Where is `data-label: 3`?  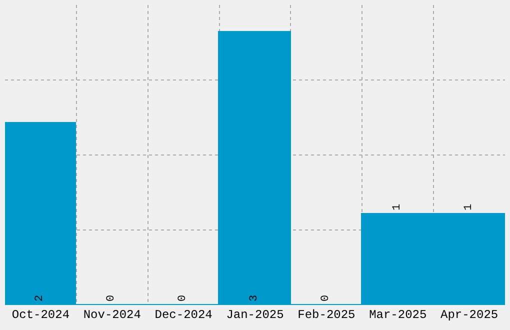 data-label: 3 is located at coordinates (254, 298).